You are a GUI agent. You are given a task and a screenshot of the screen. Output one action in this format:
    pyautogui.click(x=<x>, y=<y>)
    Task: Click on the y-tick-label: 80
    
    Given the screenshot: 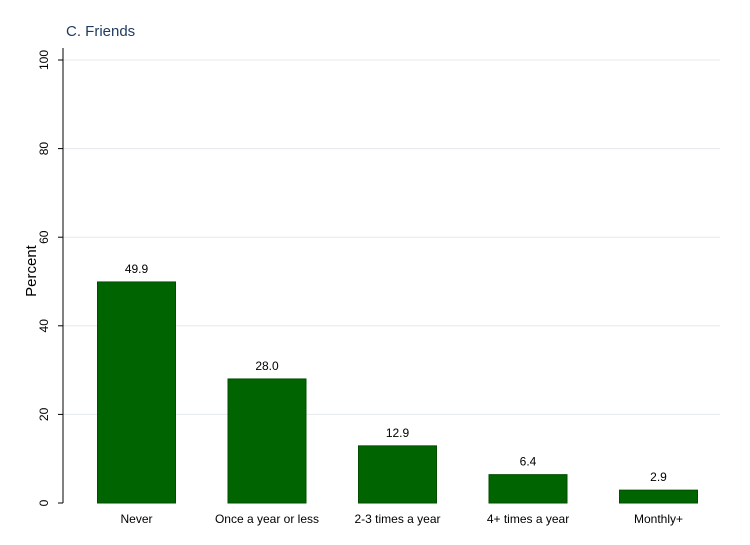 What is the action you would take?
    pyautogui.click(x=44, y=149)
    